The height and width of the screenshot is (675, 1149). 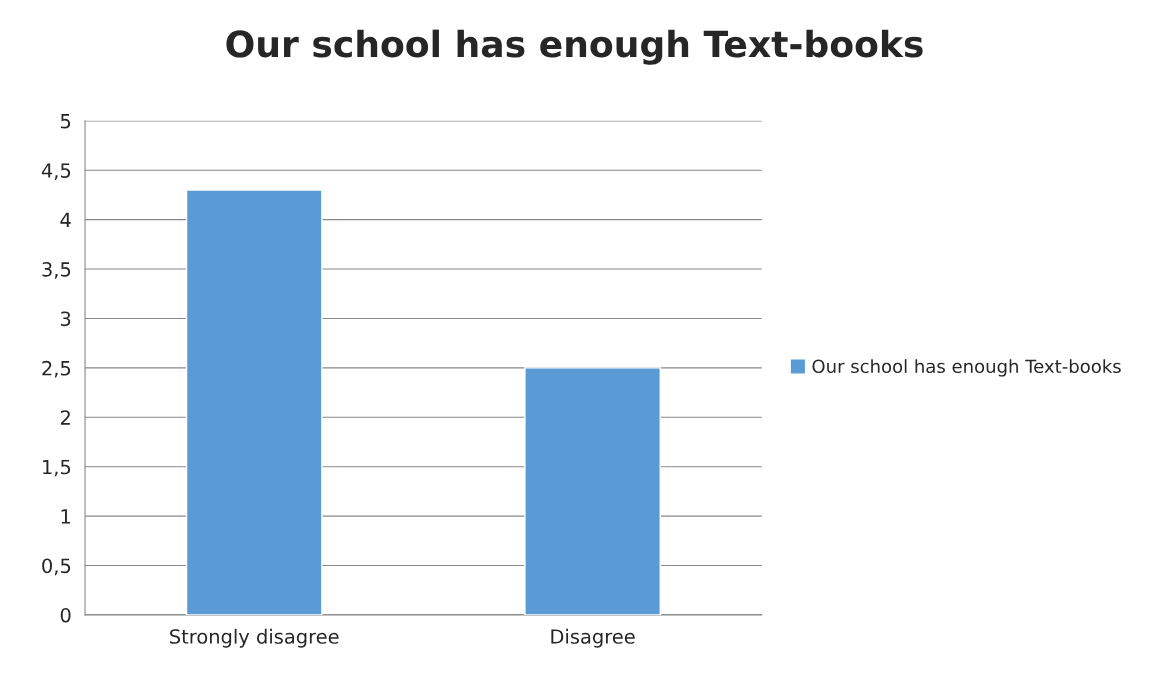 What do you see at coordinates (254, 638) in the screenshot?
I see `x-tick-label: Strongly disagree` at bounding box center [254, 638].